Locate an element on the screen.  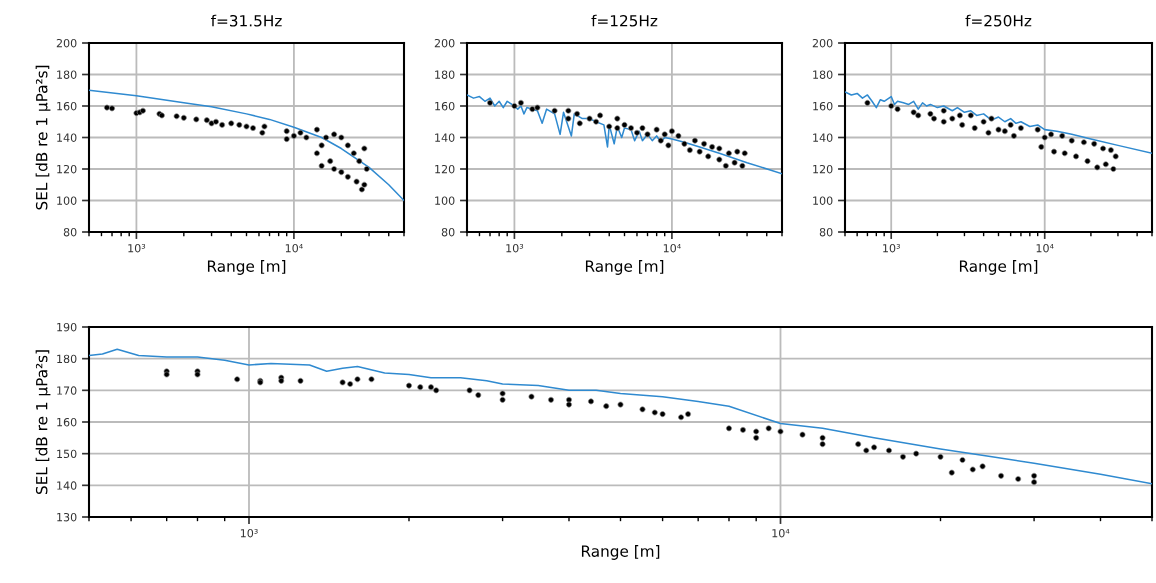
y-tick-label: 170 is located at coordinates (67, 390).